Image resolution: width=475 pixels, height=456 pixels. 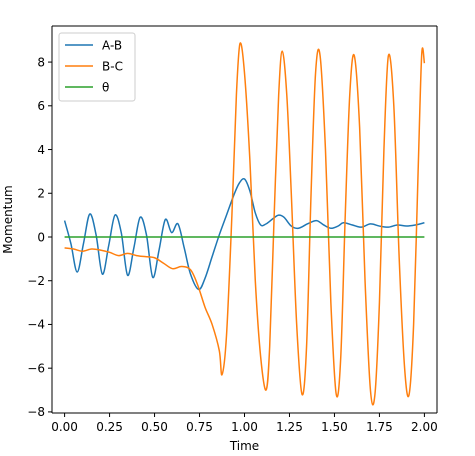 What do you see at coordinates (41, 237) in the screenshot?
I see `y-tick-label: 0` at bounding box center [41, 237].